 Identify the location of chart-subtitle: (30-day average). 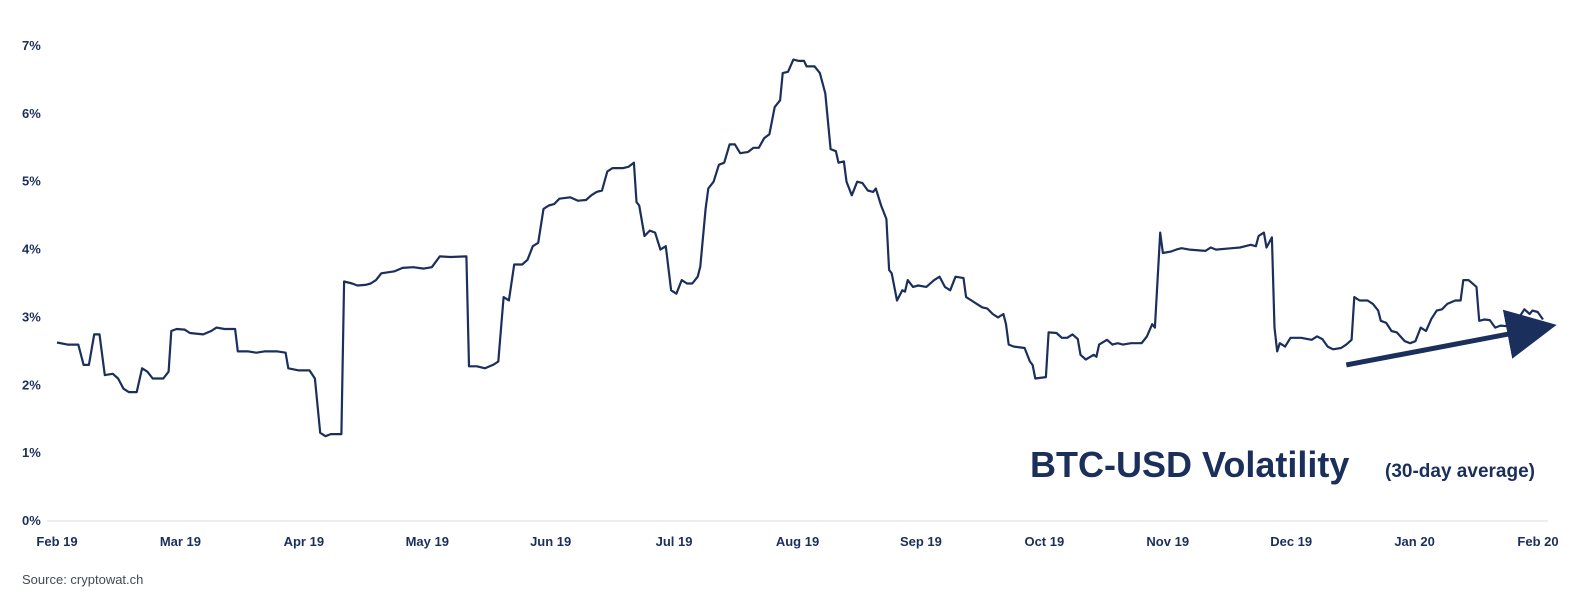
(1460, 471).